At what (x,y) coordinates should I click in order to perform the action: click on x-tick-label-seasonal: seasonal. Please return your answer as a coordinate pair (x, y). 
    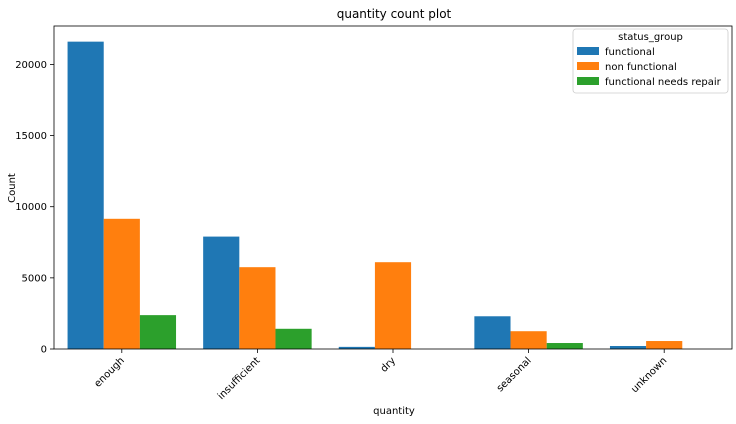
    Looking at the image, I should click on (514, 374).